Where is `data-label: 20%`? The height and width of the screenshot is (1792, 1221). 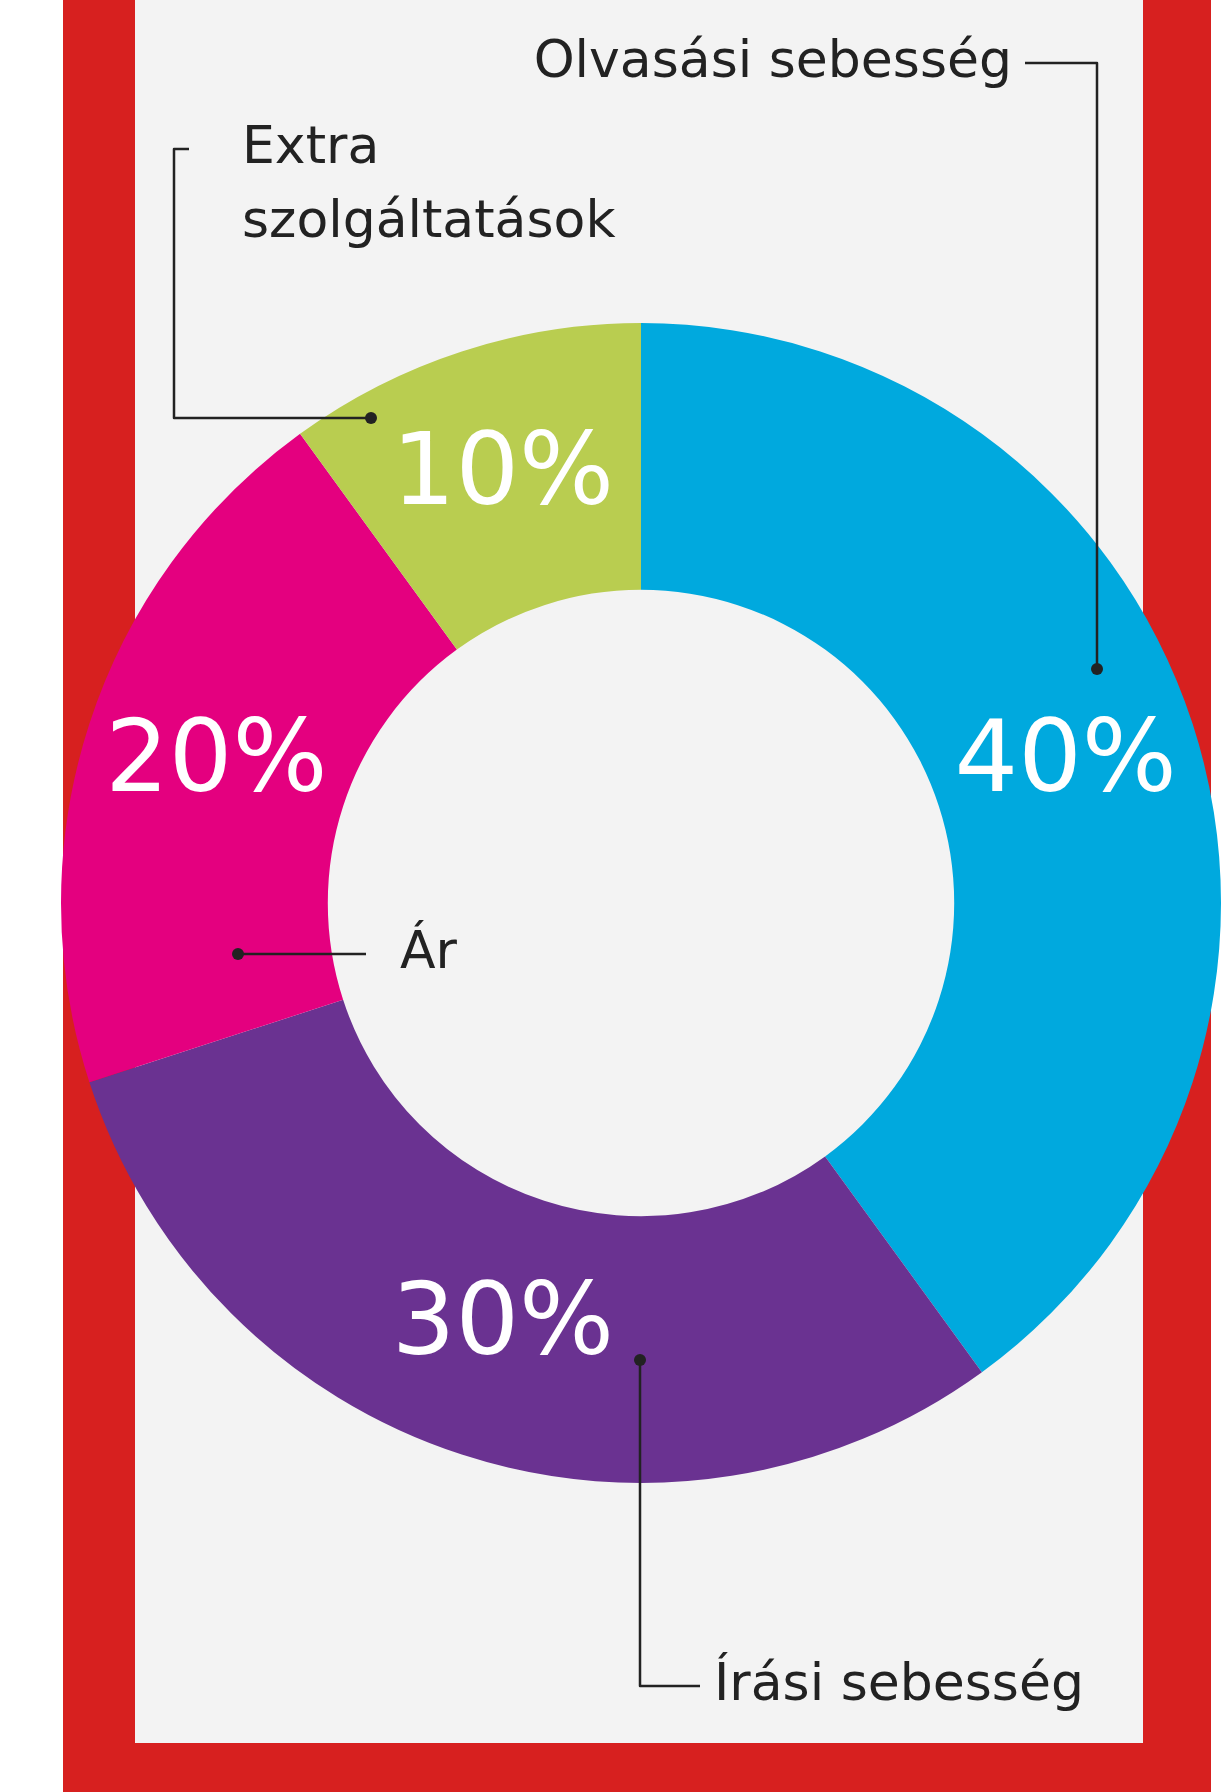 data-label: 20% is located at coordinates (216, 756).